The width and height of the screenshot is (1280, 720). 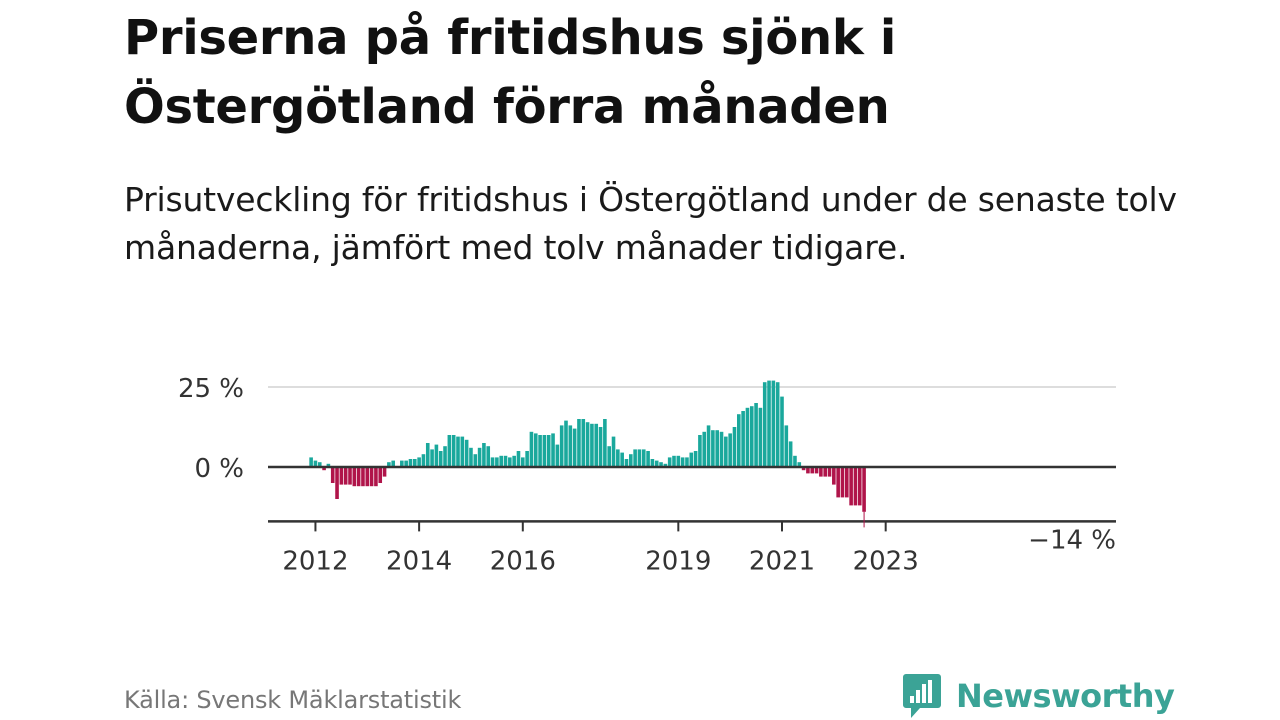 What do you see at coordinates (293, 700) in the screenshot?
I see `source-note: Källa: Svensk Mäklarstatistik` at bounding box center [293, 700].